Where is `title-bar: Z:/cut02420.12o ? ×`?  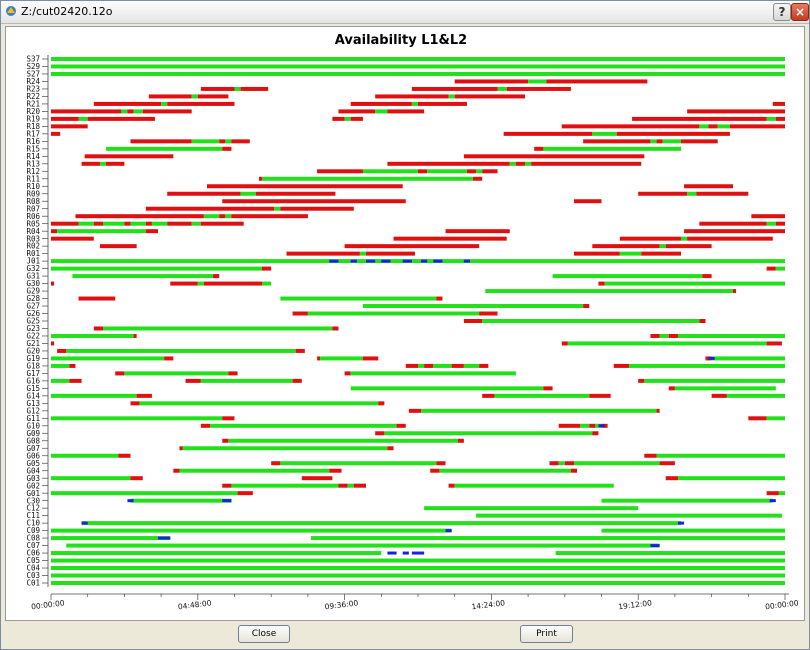
title-bar: Z:/cut02420.12o ? × is located at coordinates (405, 12).